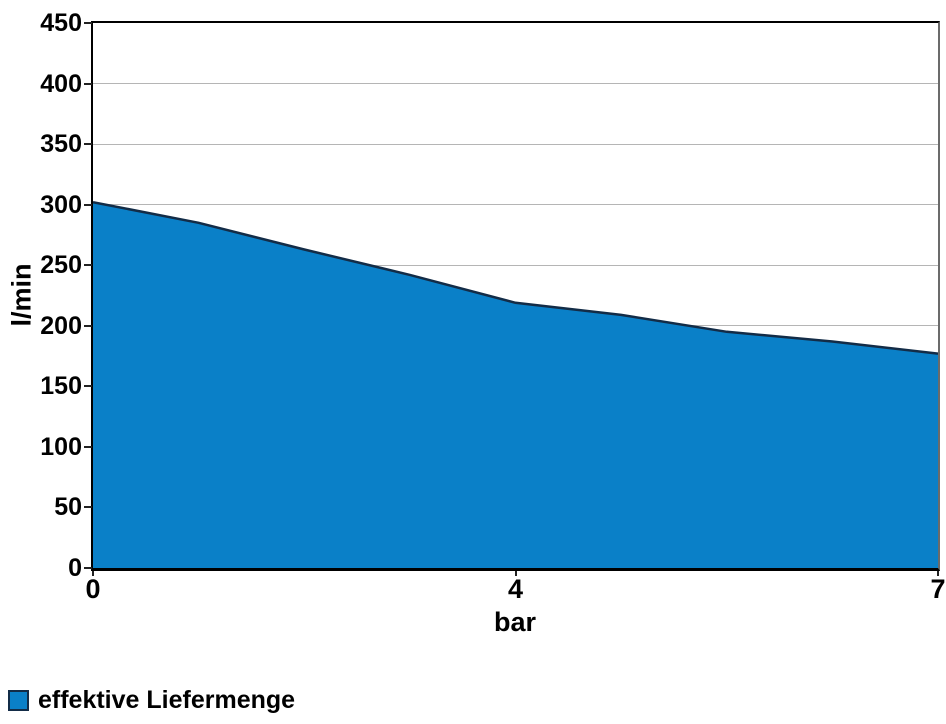 The height and width of the screenshot is (724, 946). I want to click on y-tick-label-400: 400, so click(61, 83).